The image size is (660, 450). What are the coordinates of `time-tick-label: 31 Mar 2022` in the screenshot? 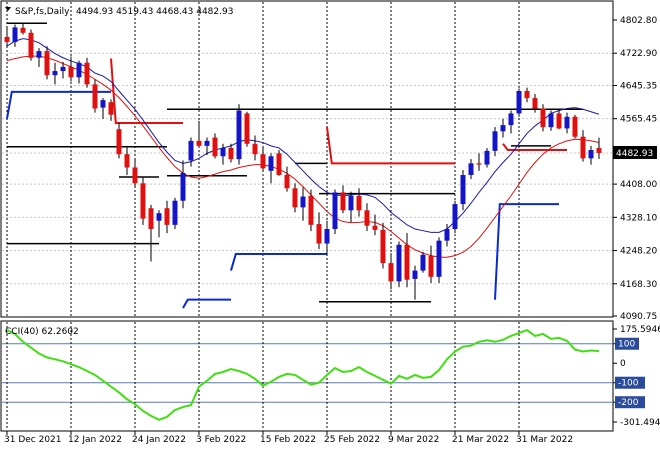 It's located at (544, 440).